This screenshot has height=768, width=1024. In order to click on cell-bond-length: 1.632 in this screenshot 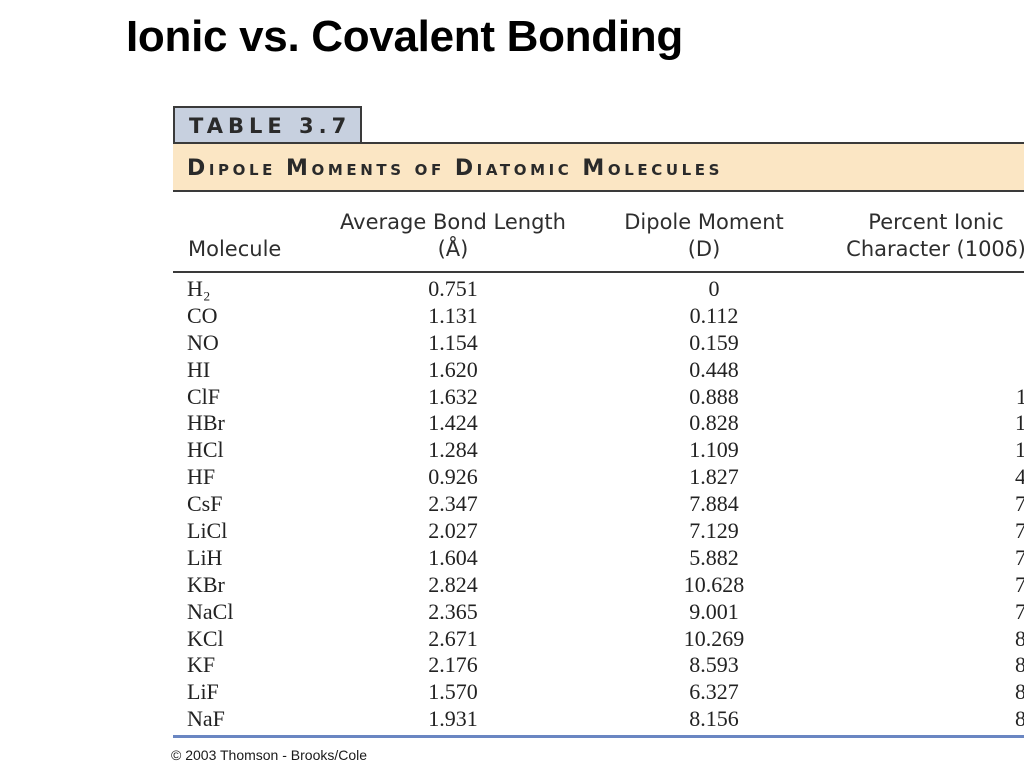, I will do `click(453, 396)`.